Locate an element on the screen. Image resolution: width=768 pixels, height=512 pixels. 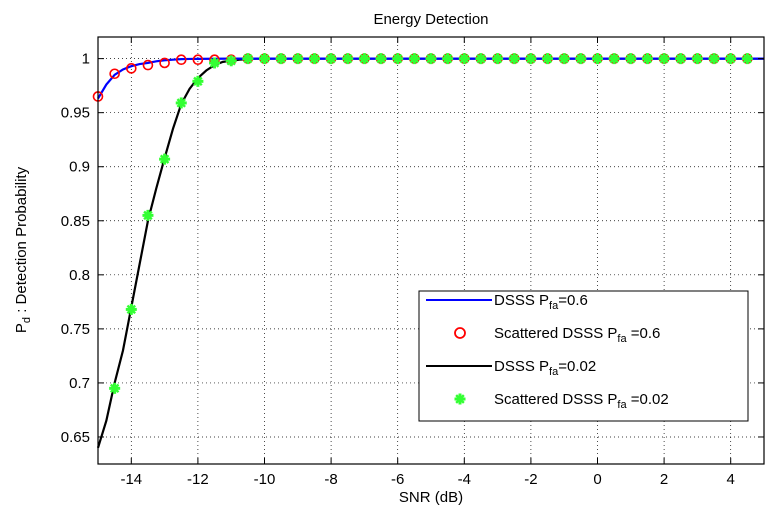
y-axis-label-rest: : Detection Probability is located at coordinates (21, 241).